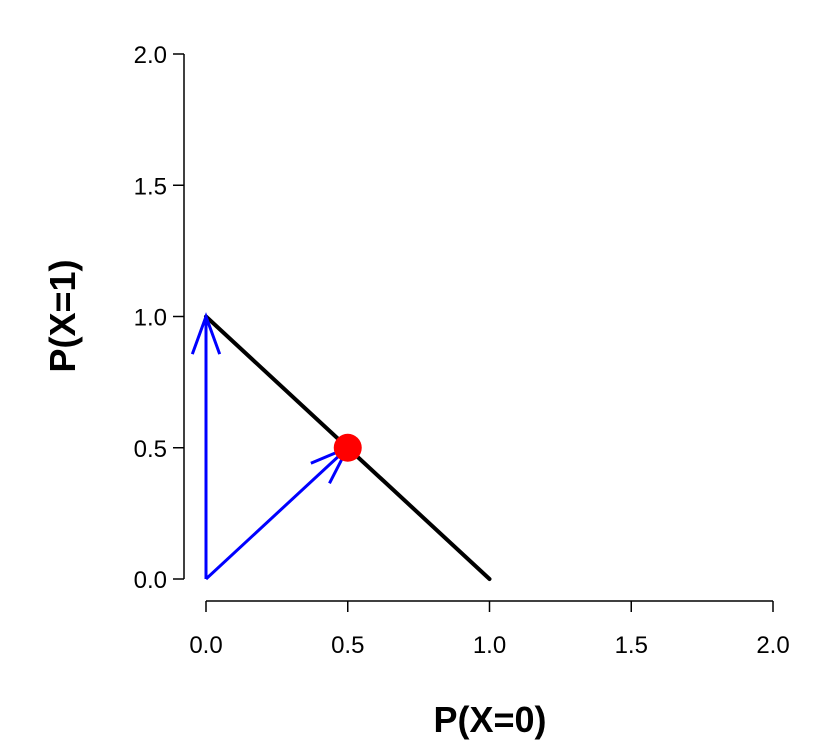 Image resolution: width=830 pixels, height=755 pixels. Describe the element at coordinates (489, 719) in the screenshot. I see `x-axis-title: P(X=0)` at that location.